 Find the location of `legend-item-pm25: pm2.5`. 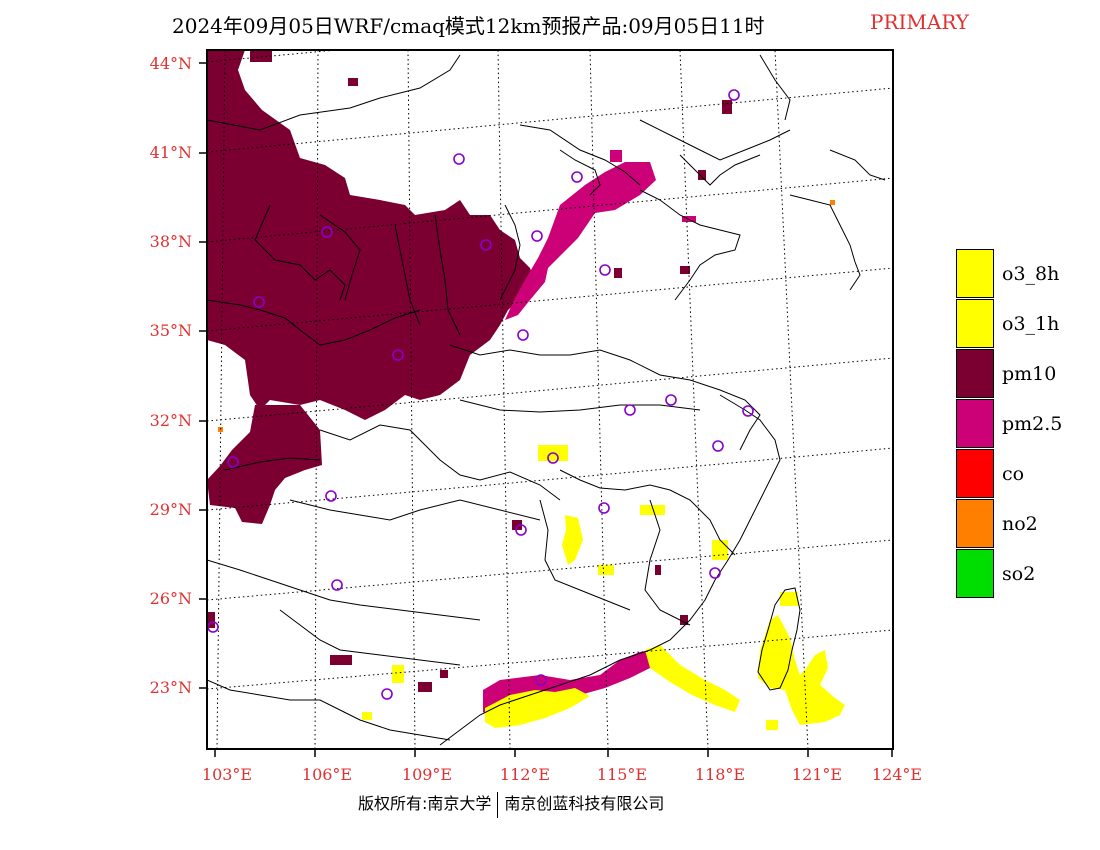

legend-item-pm25: pm2.5 is located at coordinates (1026, 424).